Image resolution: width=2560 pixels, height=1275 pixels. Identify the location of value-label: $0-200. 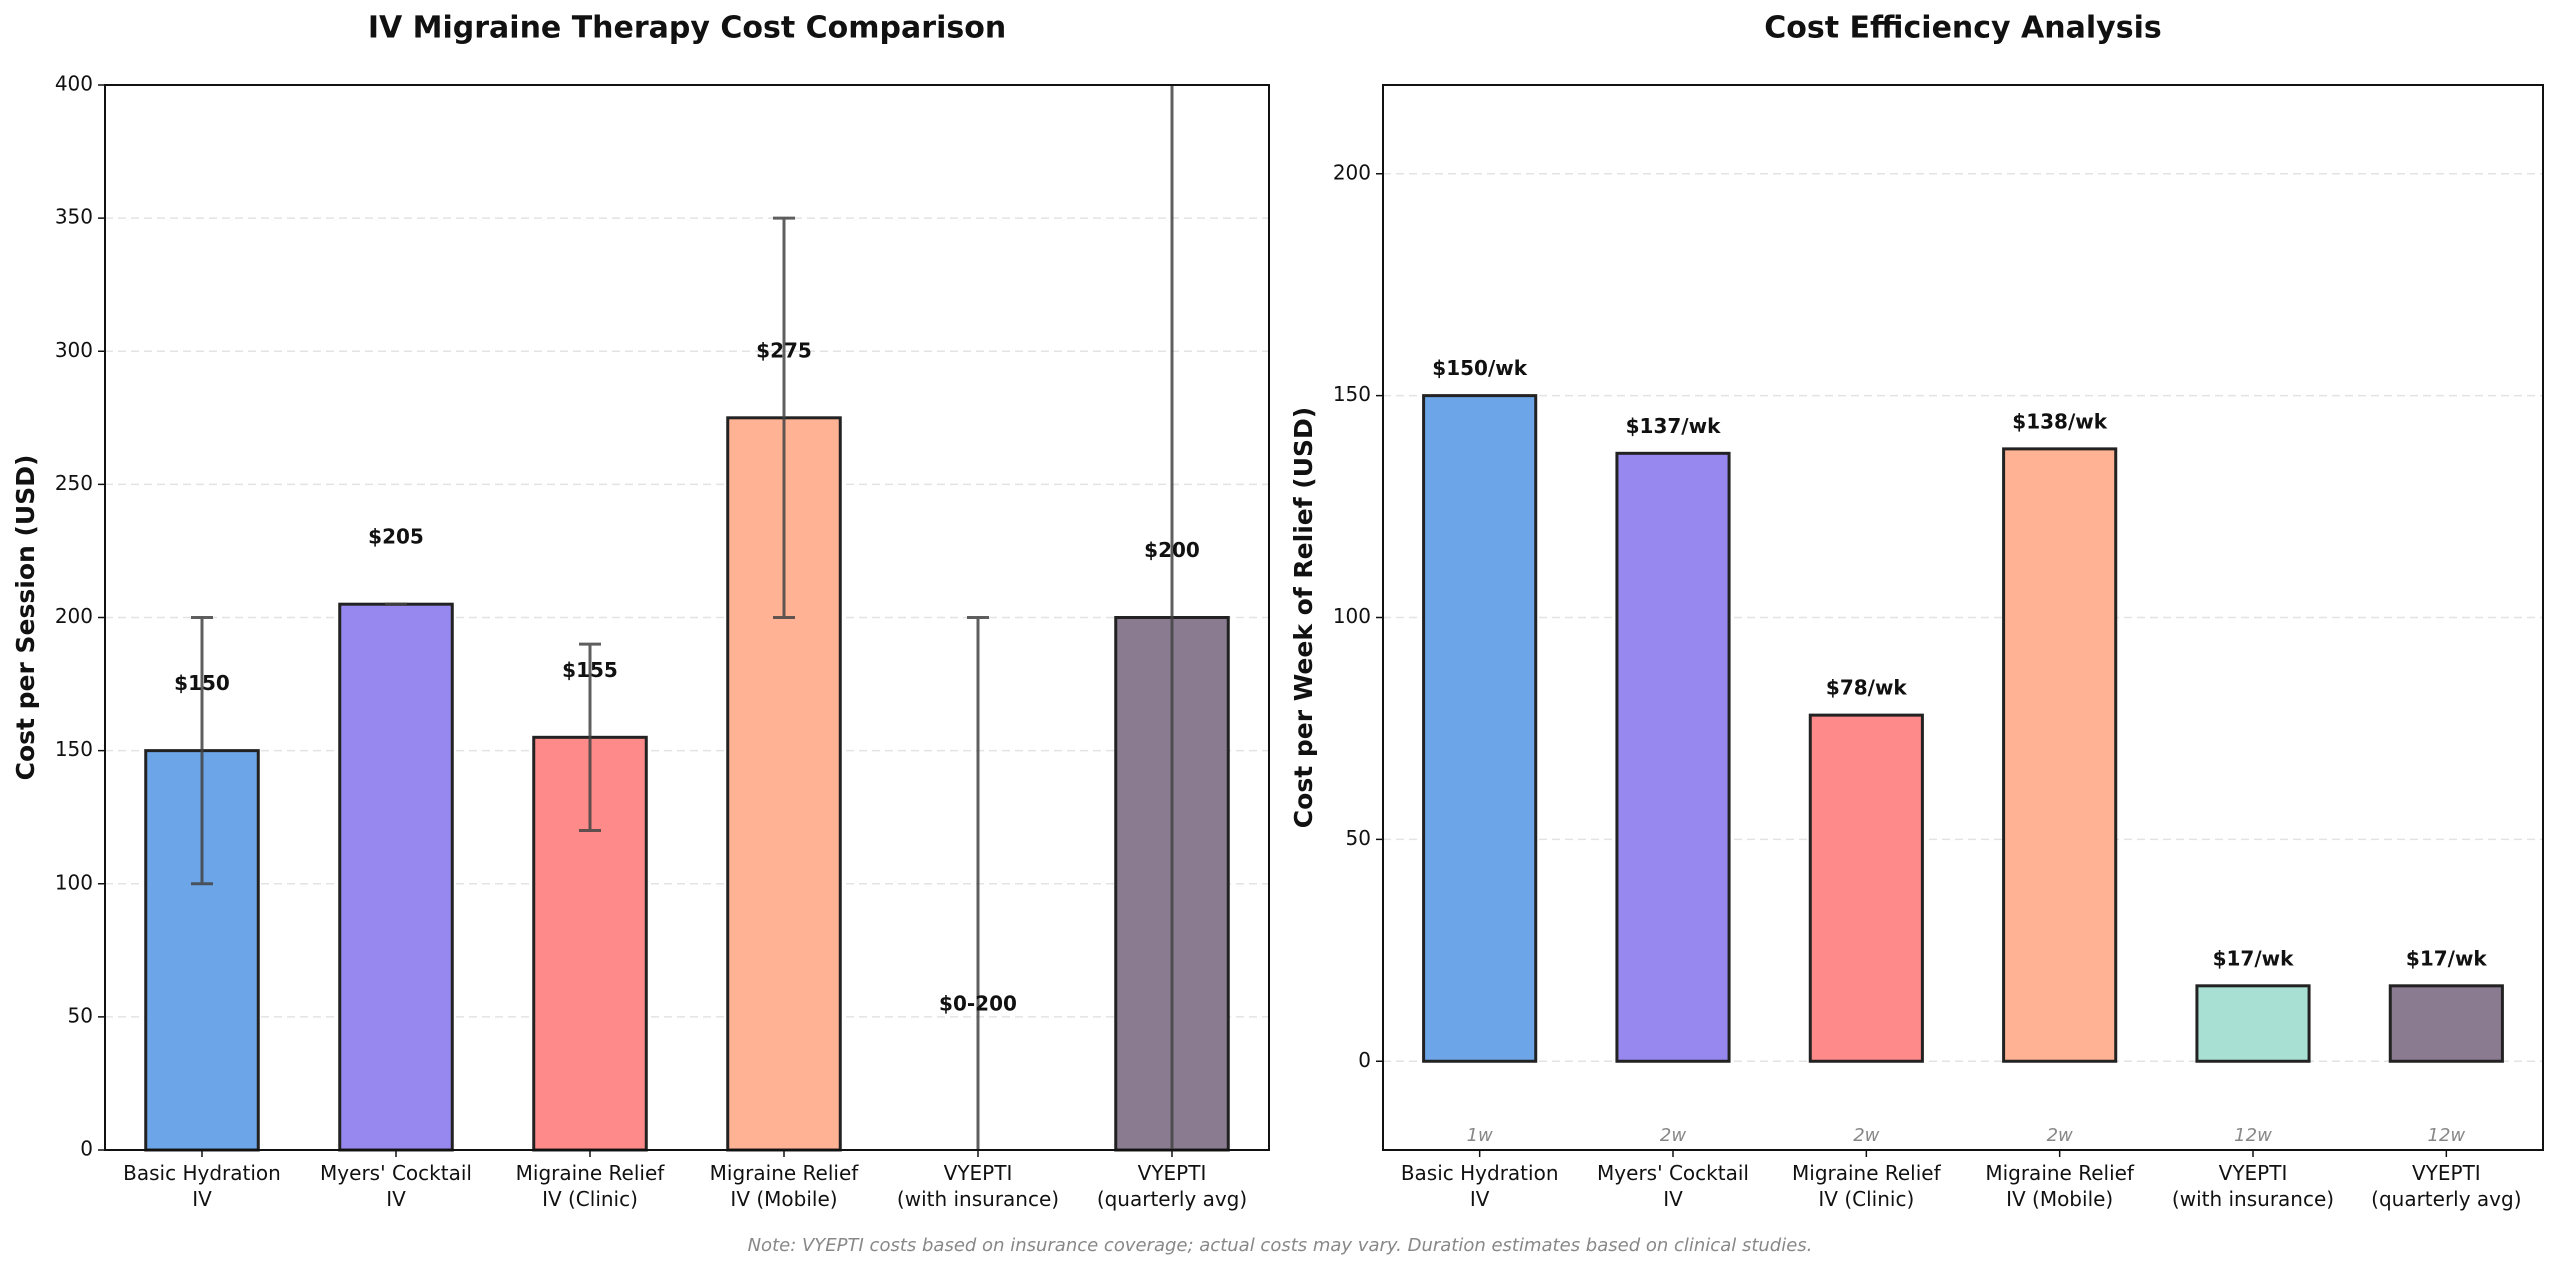
(978, 1004).